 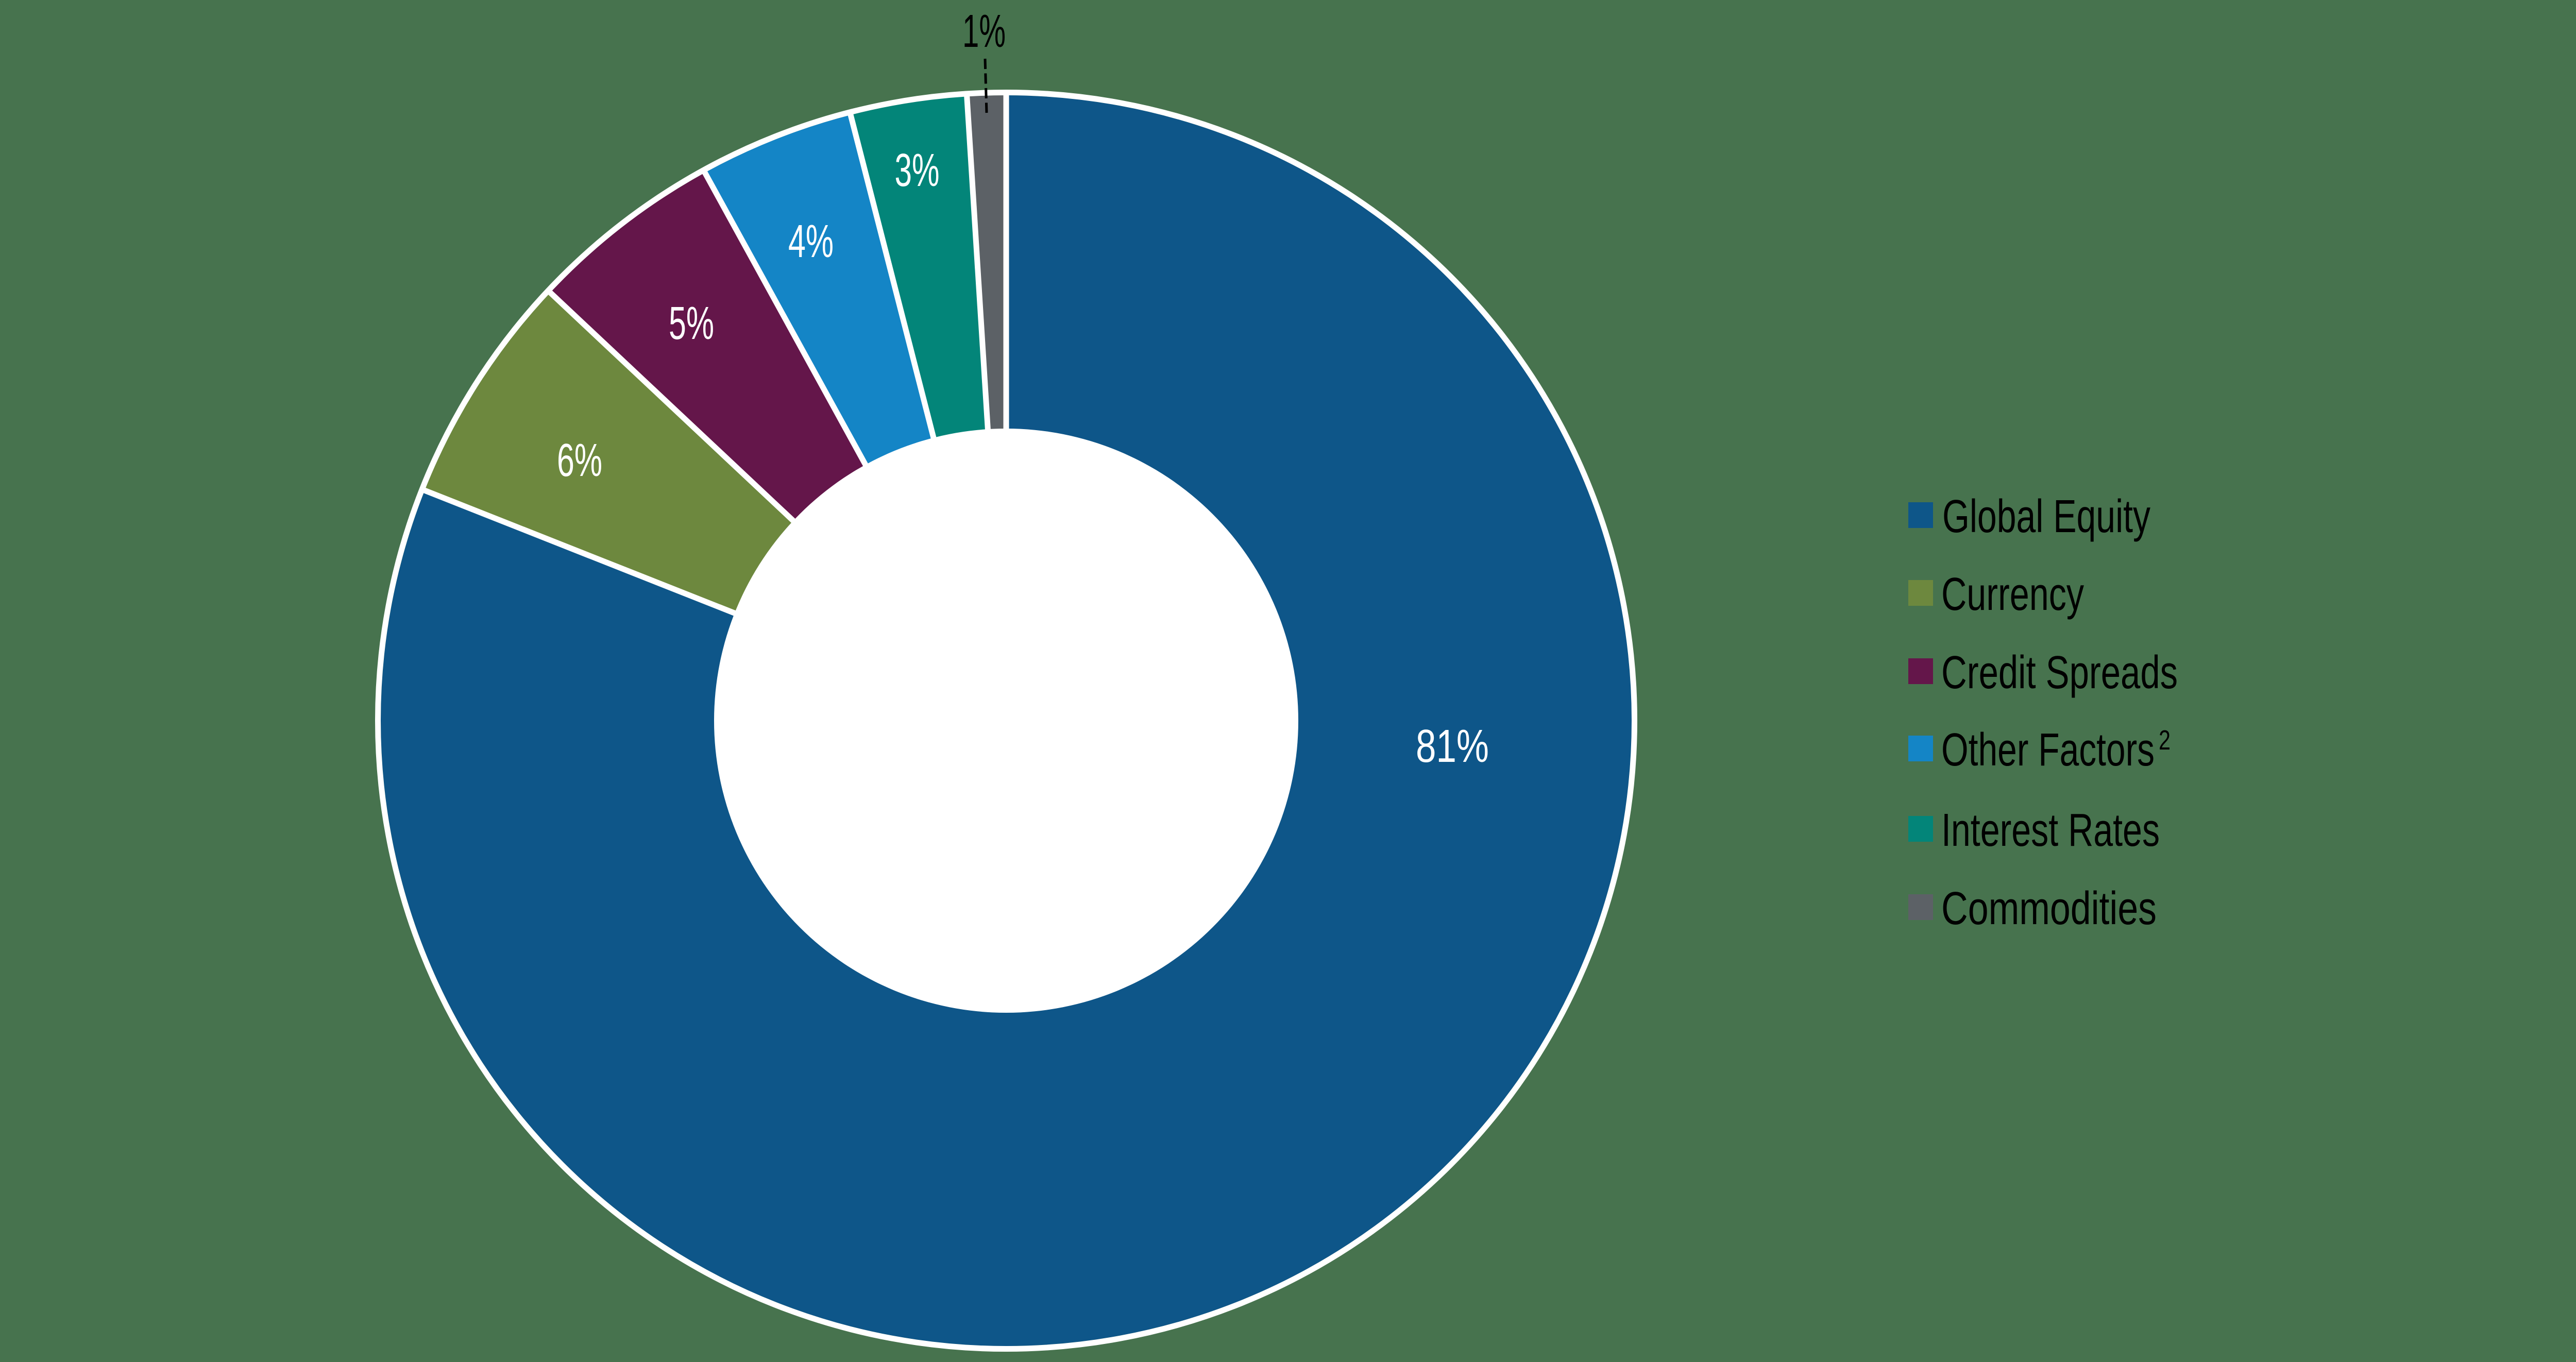 I want to click on svg-text: Interest Rates, so click(x=2050, y=831).